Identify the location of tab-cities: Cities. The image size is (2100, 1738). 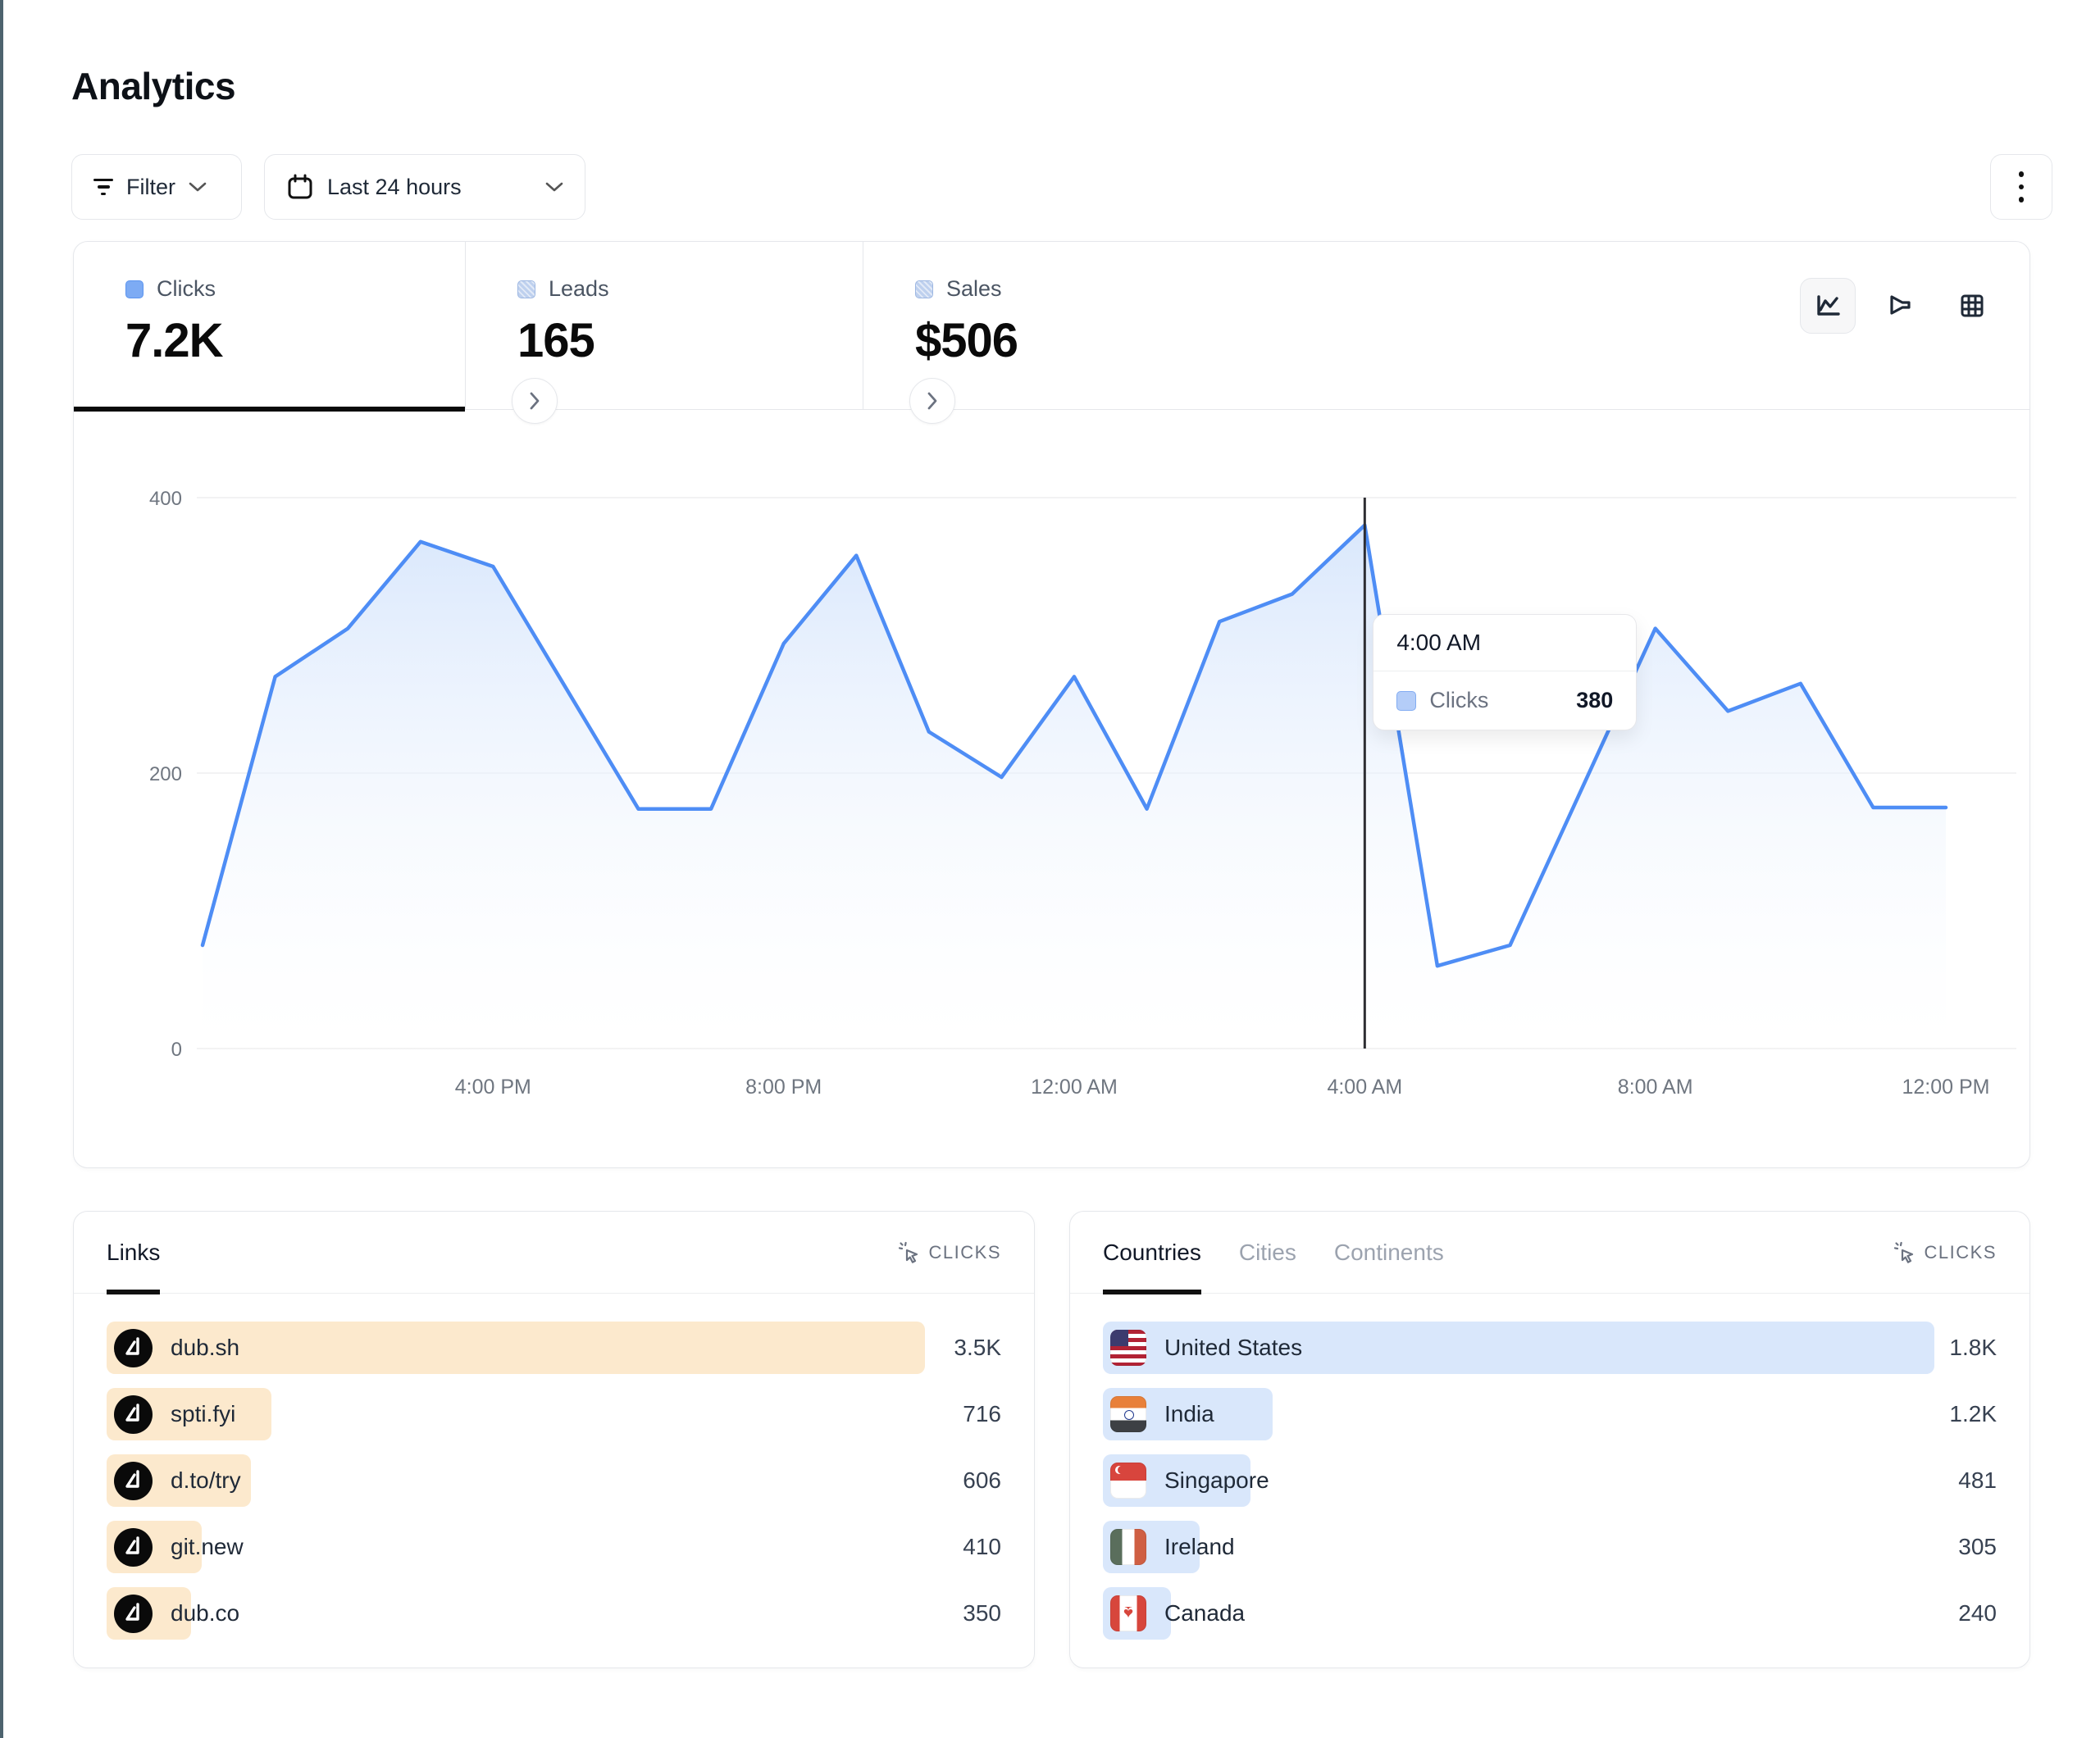
(1267, 1253).